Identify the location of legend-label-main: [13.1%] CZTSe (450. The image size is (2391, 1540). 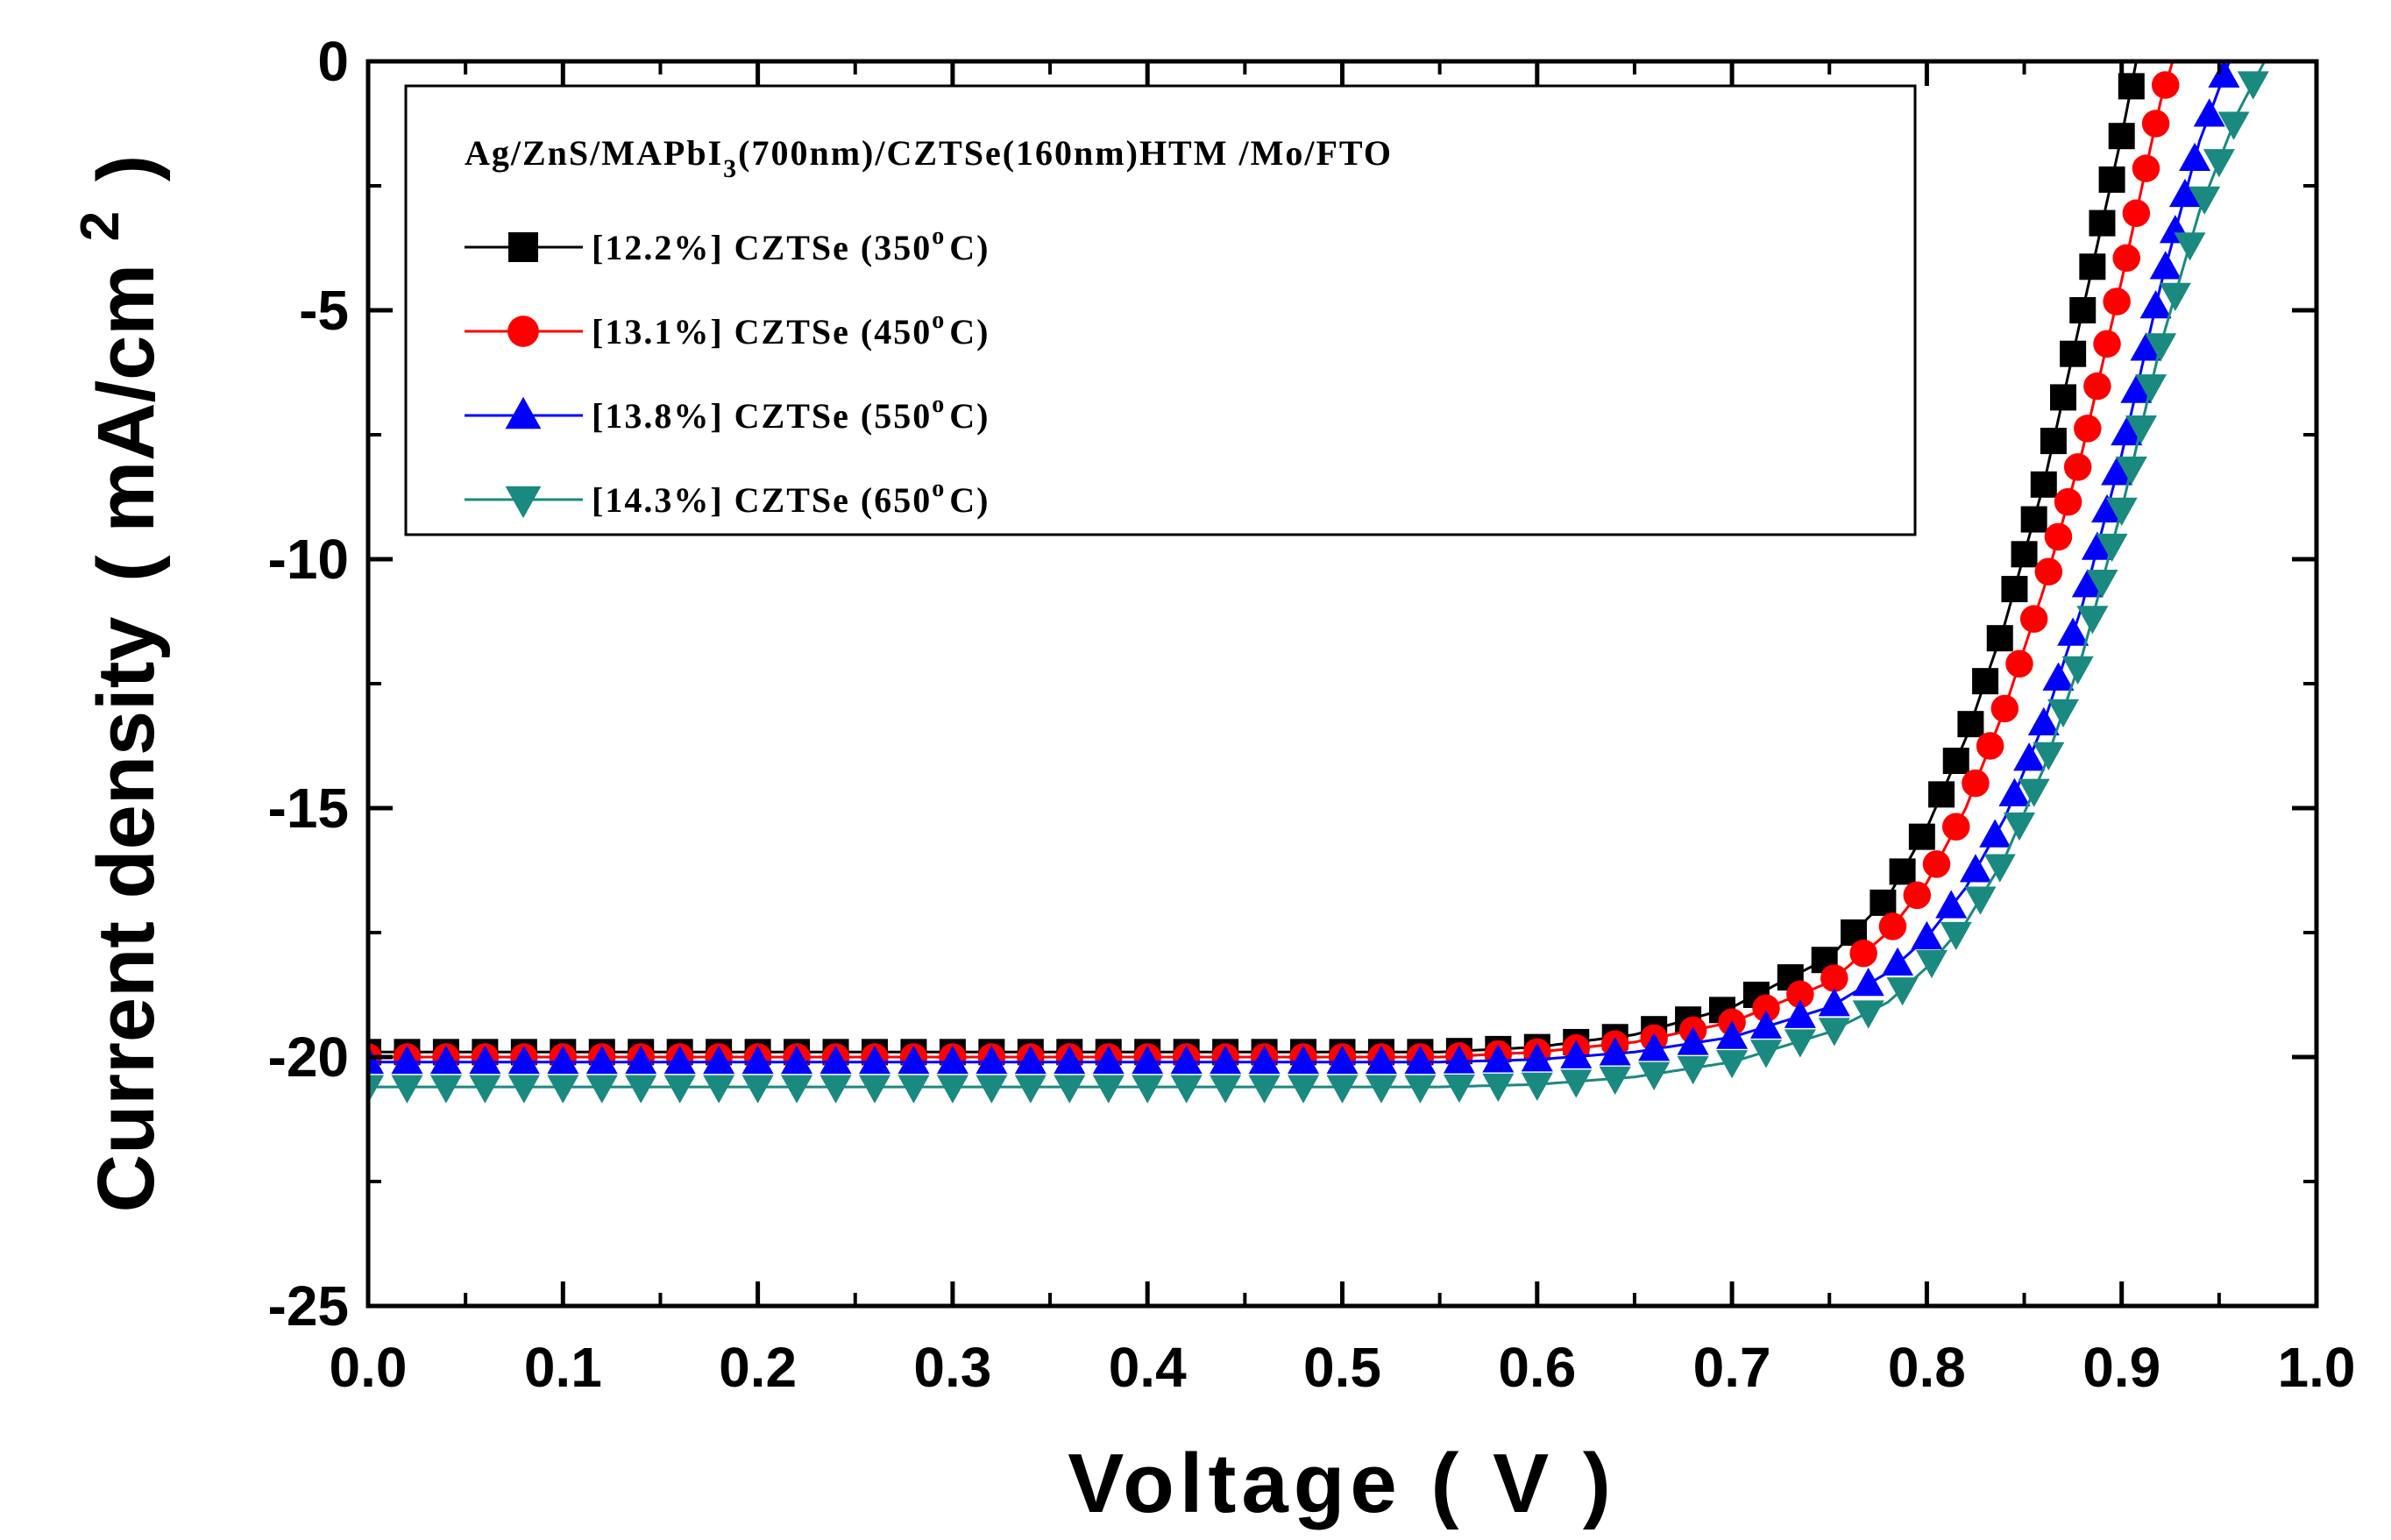
(762, 331).